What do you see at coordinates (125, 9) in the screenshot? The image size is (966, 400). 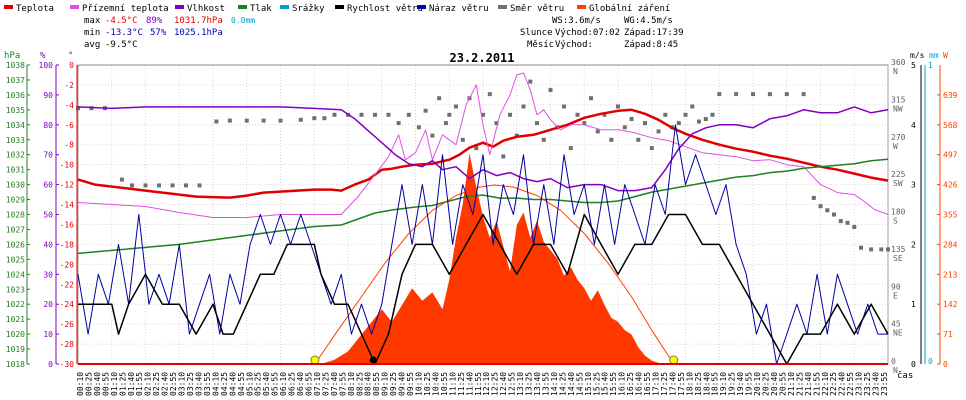 I see `legend-label: Přízemní teplota` at bounding box center [125, 9].